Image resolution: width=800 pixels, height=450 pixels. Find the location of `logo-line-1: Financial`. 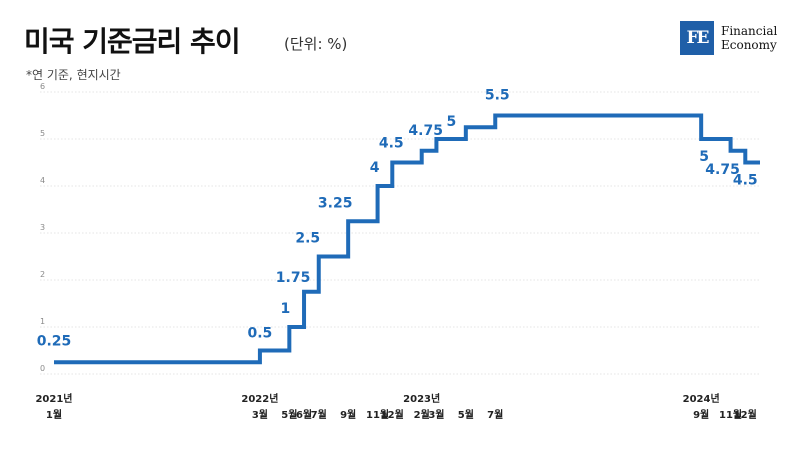

logo-line-1: Financial is located at coordinates (749, 31).